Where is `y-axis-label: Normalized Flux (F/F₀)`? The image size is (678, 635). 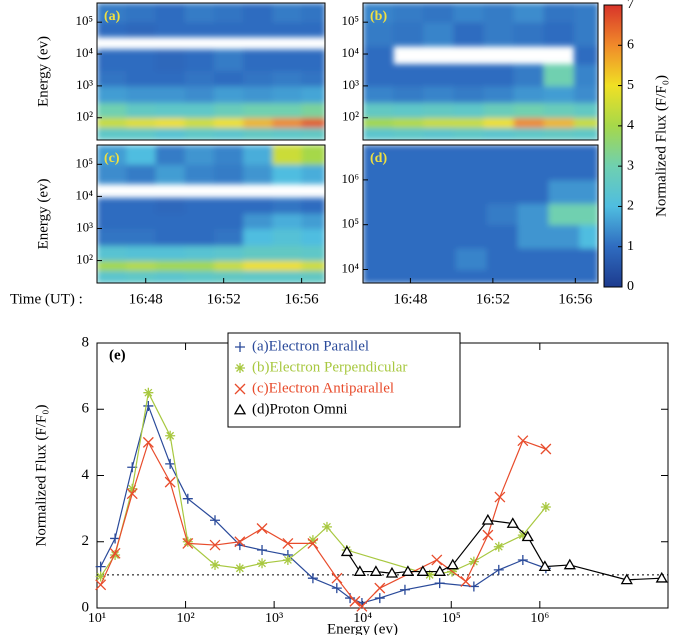
y-axis-label: Normalized Flux (F/F₀) is located at coordinates (41, 476).